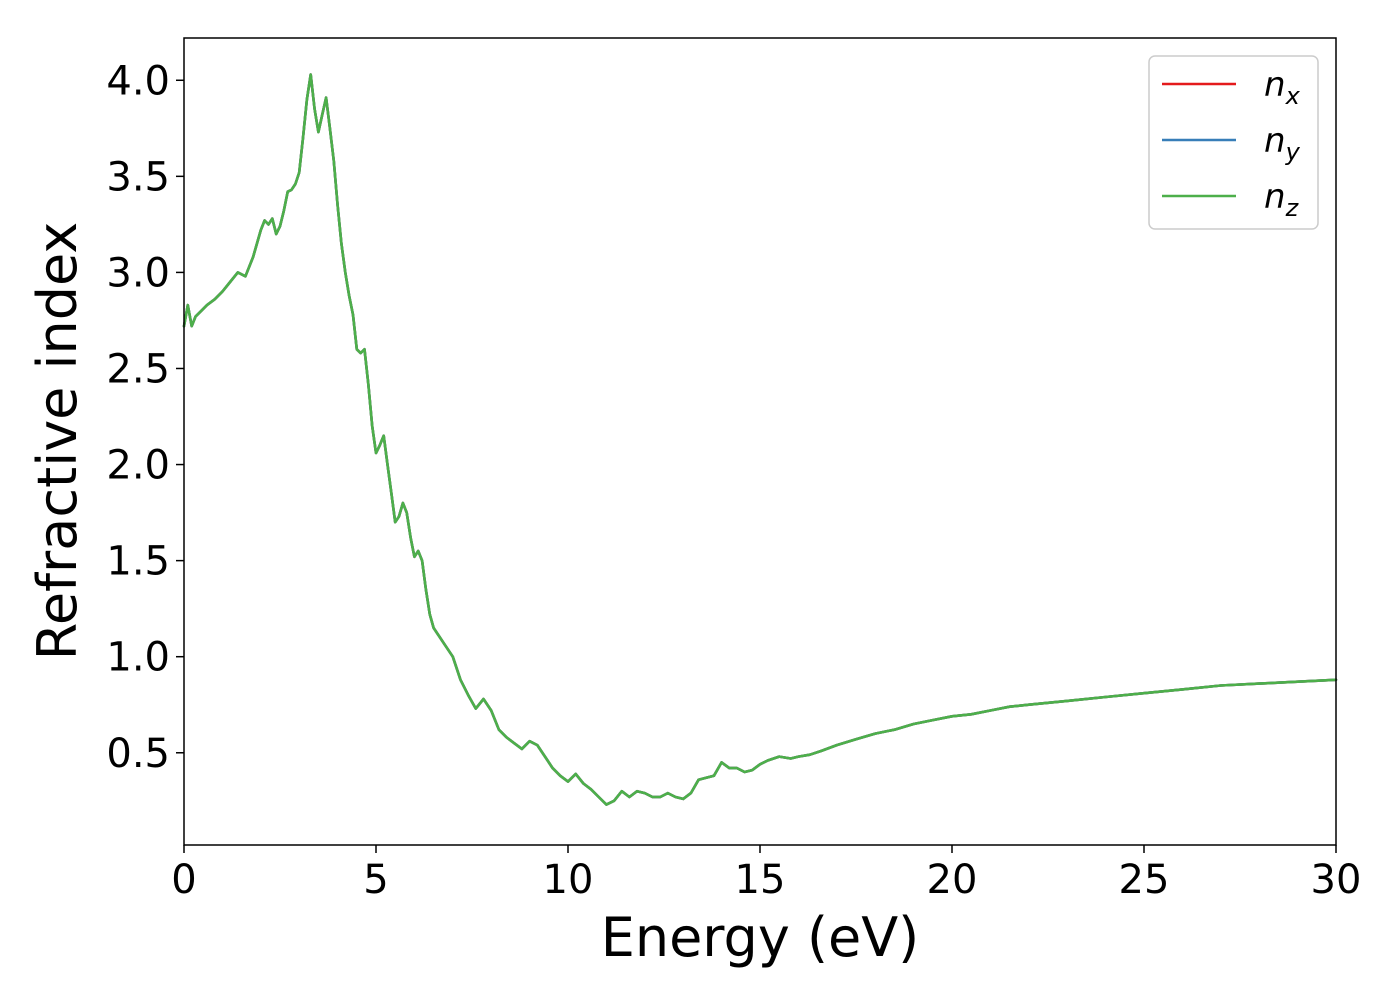 Image resolution: width=1400 pixels, height=1000 pixels. I want to click on x-tick-label: 5, so click(375, 880).